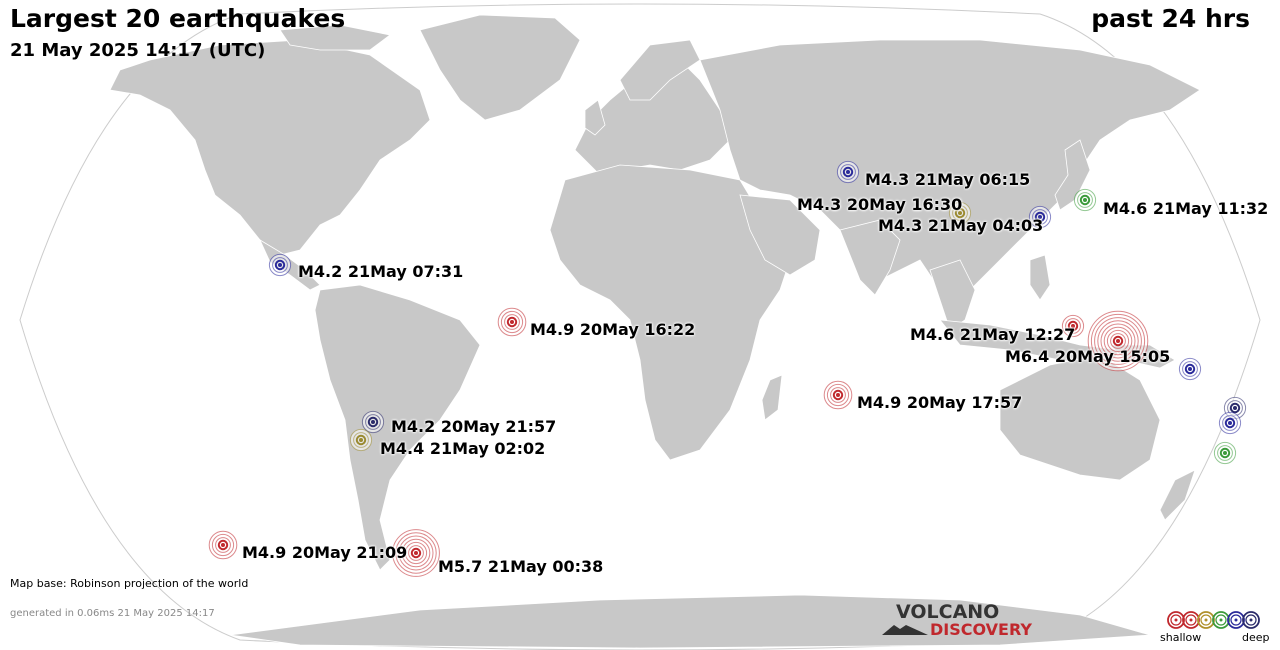  What do you see at coordinates (595, 117) in the screenshot?
I see `british-isles` at bounding box center [595, 117].